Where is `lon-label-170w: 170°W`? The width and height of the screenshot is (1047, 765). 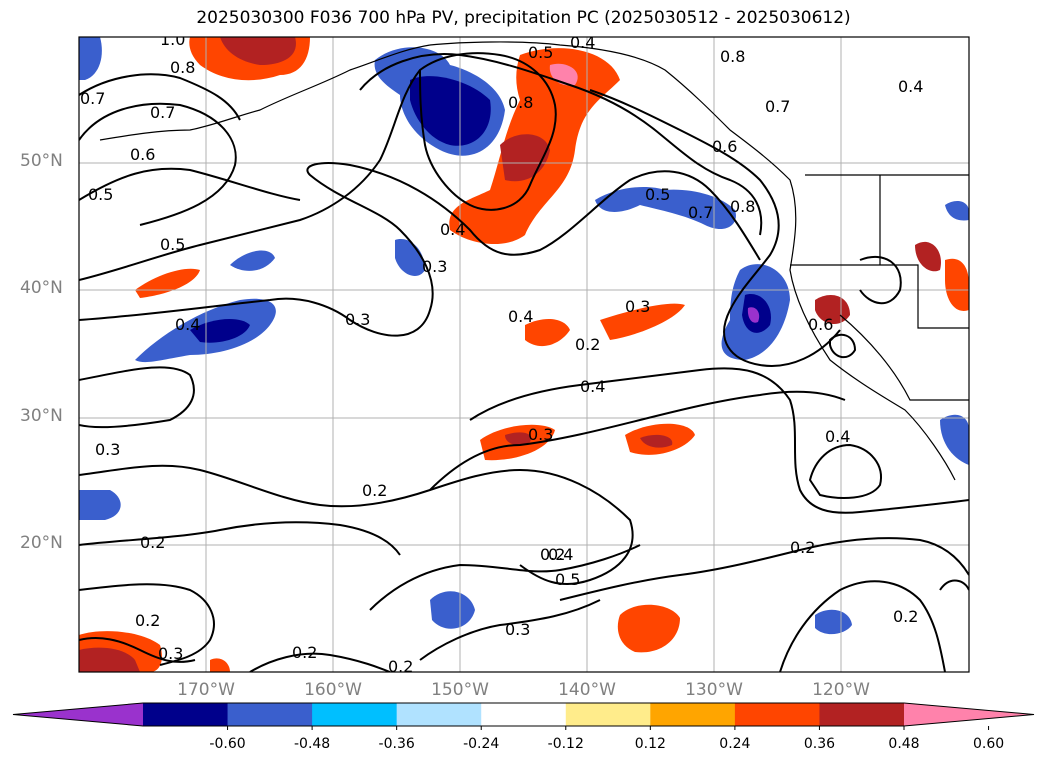 lon-label-170w: 170°W is located at coordinates (206, 690).